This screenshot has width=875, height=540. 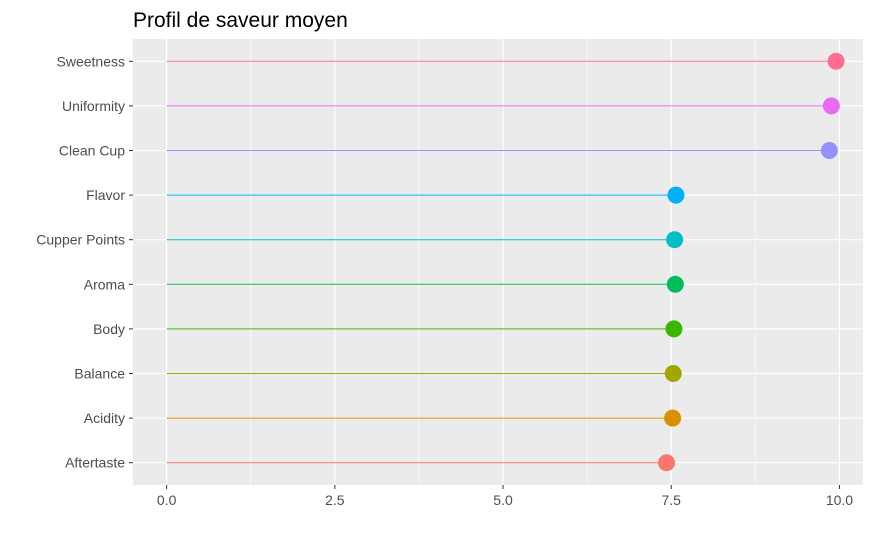 I want to click on y-tick-label: Aftertaste, so click(x=95, y=463).